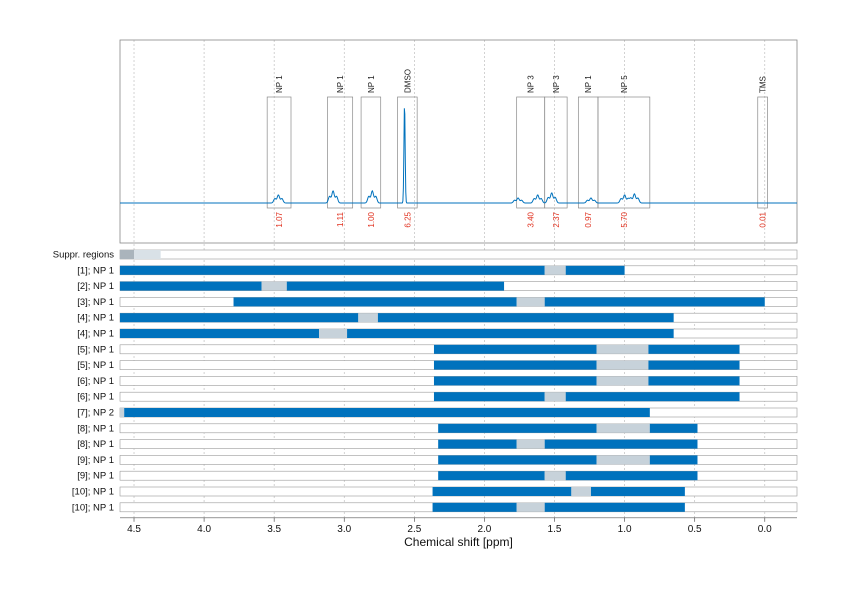 This screenshot has height=595, width=842. I want to click on region-row: [3]; NP 1, so click(437, 302).